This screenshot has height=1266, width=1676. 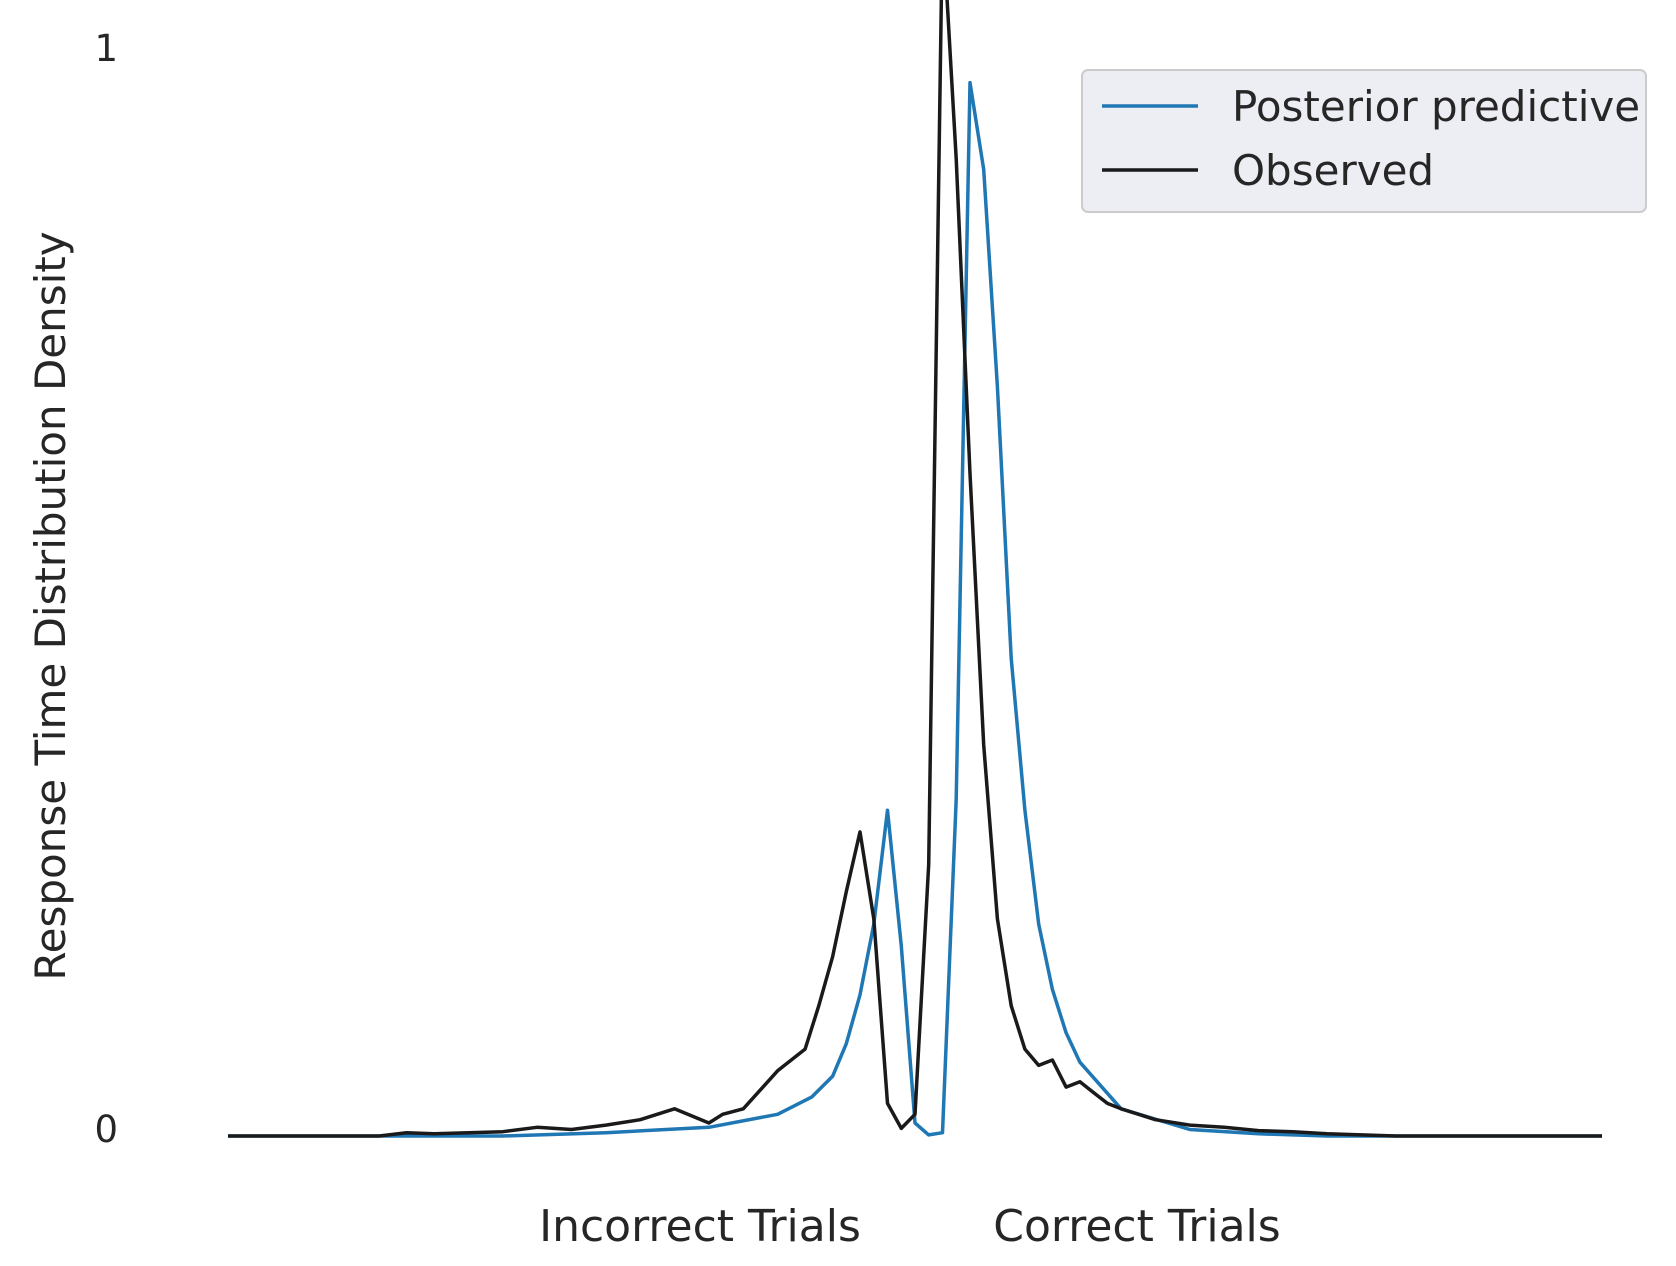 I want to click on legend-box, so click(x=1364, y=141).